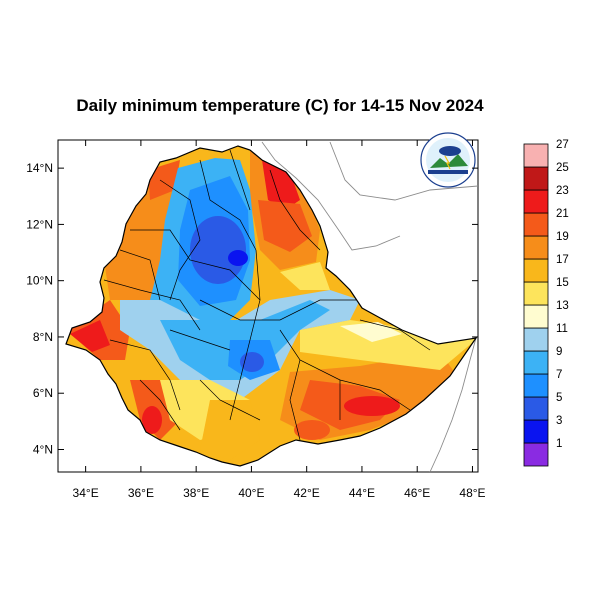 The width and height of the screenshot is (600, 600). I want to click on y-tick-label: 4°N, so click(43, 449).